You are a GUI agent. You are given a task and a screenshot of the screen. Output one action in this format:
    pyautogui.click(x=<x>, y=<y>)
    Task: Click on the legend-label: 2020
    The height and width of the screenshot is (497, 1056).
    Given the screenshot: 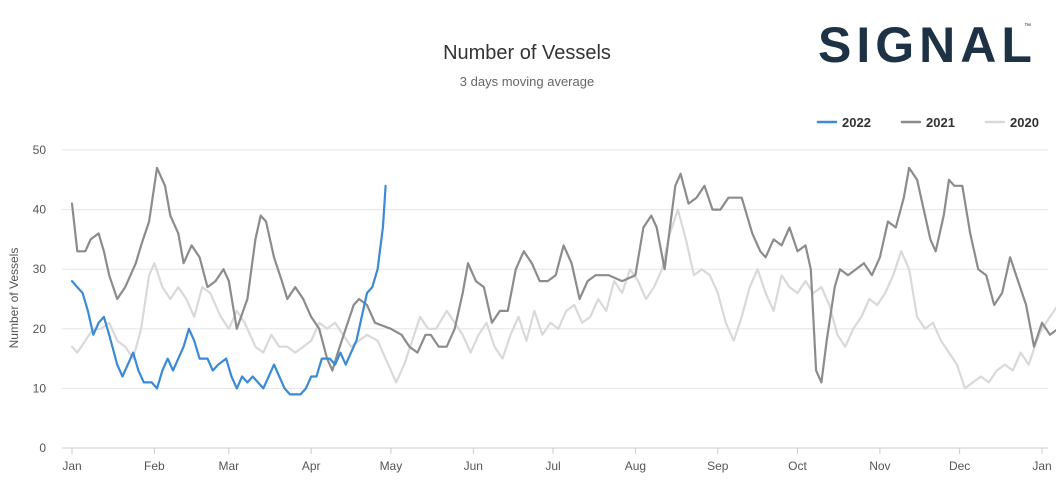 What is the action you would take?
    pyautogui.click(x=1024, y=122)
    